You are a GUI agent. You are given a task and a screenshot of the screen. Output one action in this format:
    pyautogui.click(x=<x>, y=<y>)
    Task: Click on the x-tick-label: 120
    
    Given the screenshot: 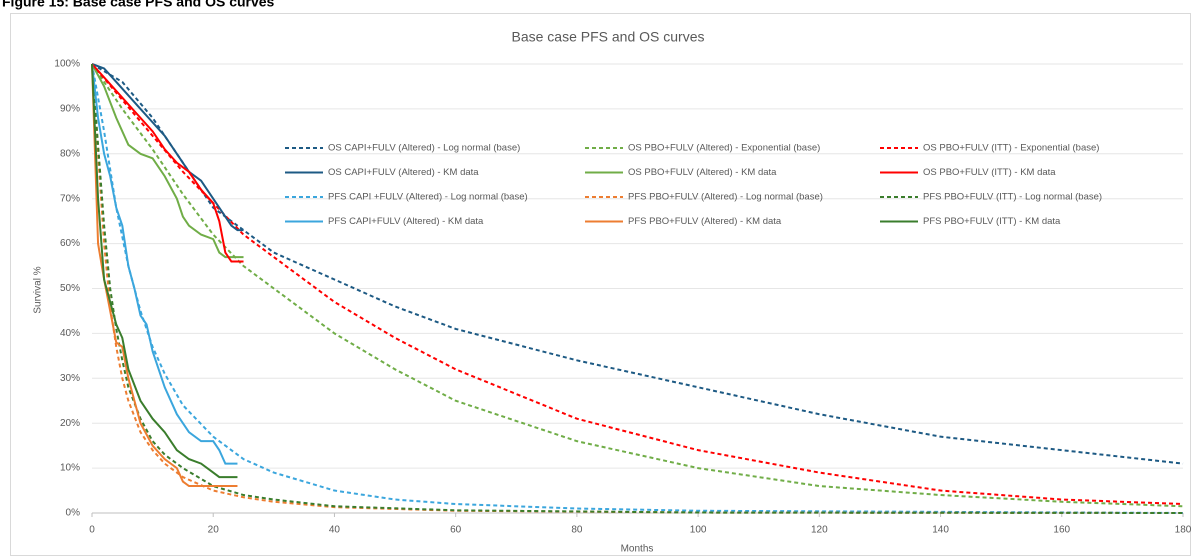 What is the action you would take?
    pyautogui.click(x=819, y=530)
    